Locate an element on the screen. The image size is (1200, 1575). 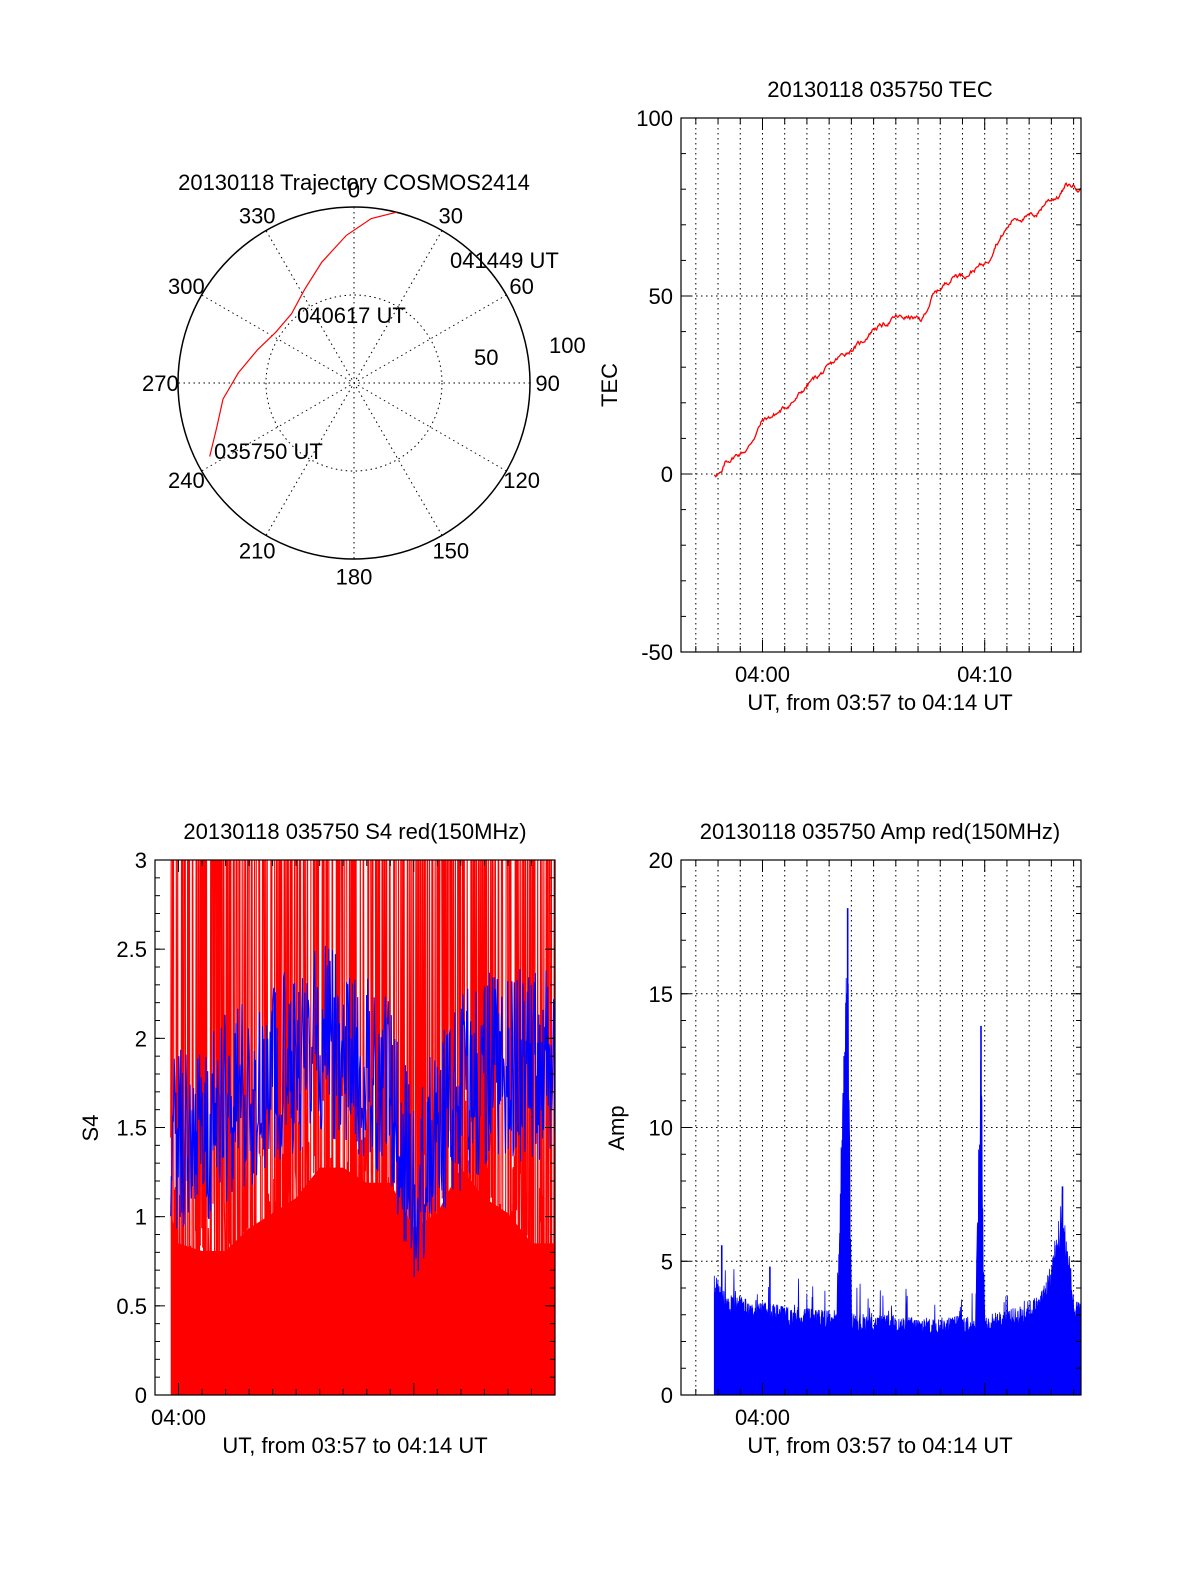
s4-clipped-series is located at coordinates (362, 1127).